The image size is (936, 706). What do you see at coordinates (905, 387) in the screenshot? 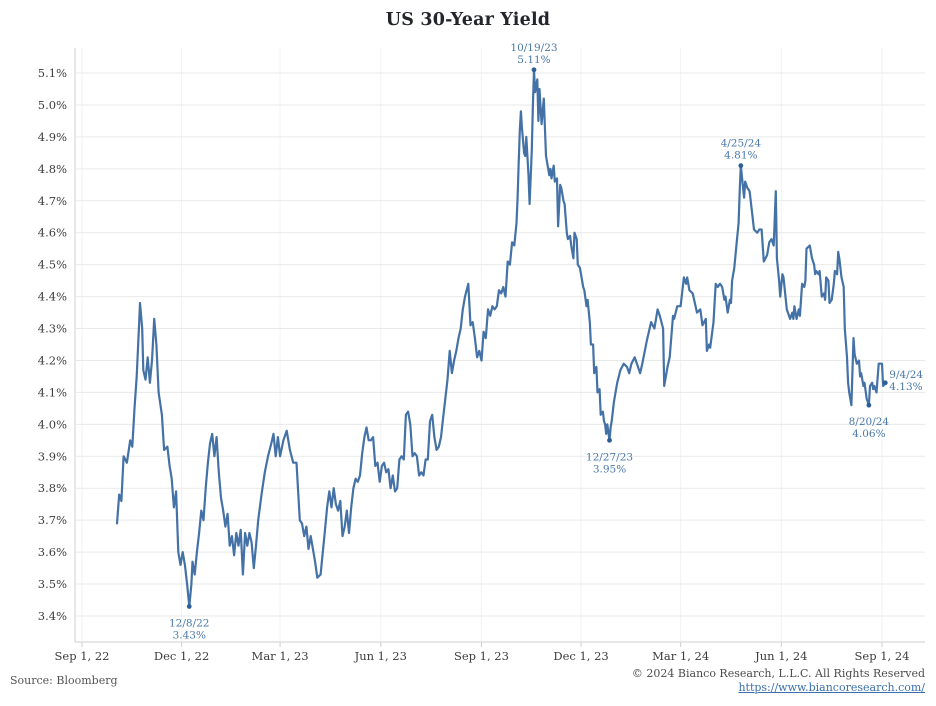
I see `annotation-value: 4.13%` at bounding box center [905, 387].